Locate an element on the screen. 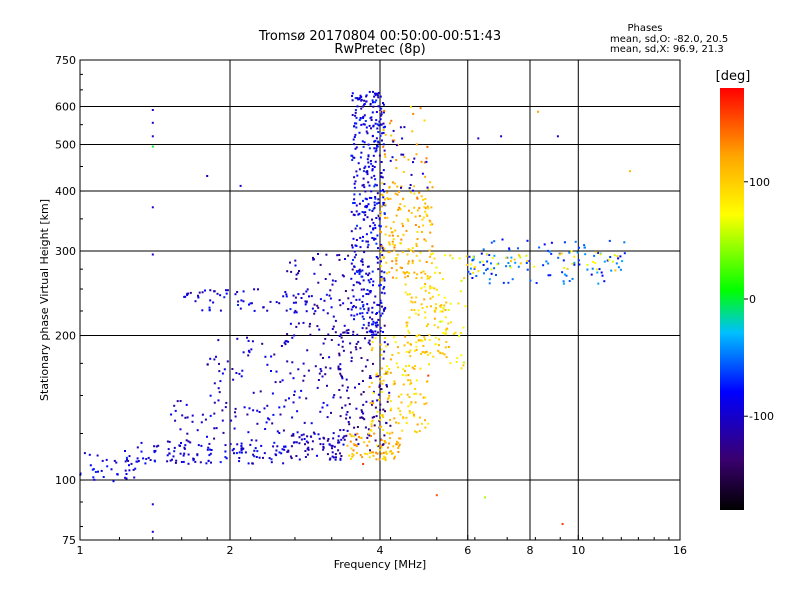  y-tick-label: 600 is located at coordinates (65, 107).